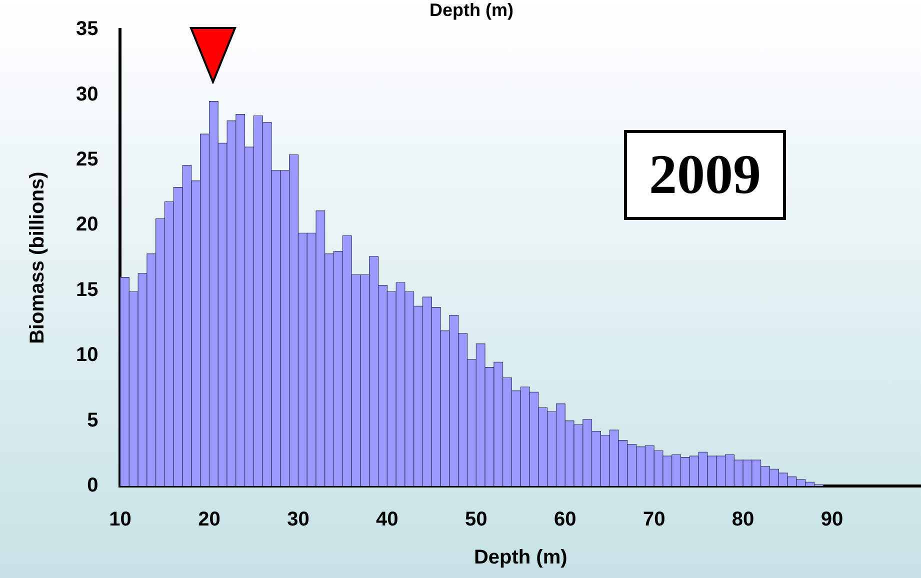 The width and height of the screenshot is (921, 578). Describe the element at coordinates (87, 289) in the screenshot. I see `y-tick-label: 15` at that location.